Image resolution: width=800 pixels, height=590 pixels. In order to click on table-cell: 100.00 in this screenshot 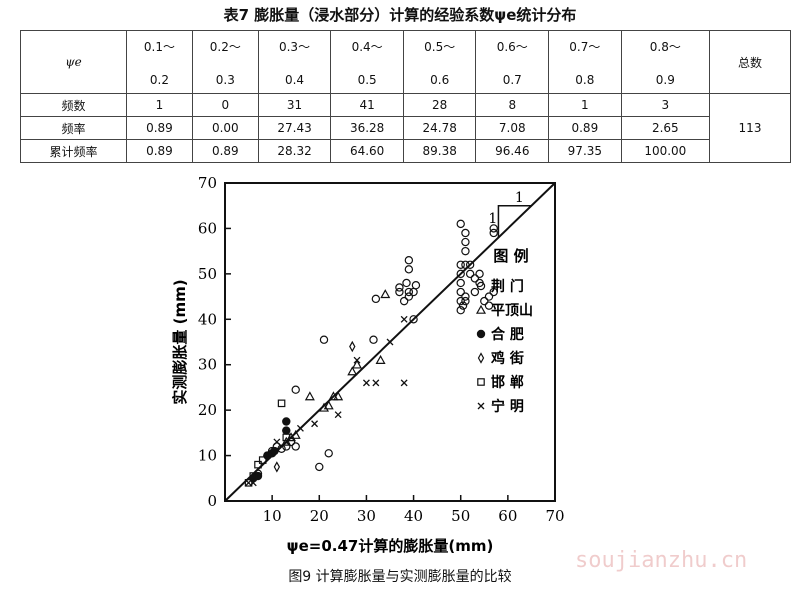, I will do `click(665, 151)`.